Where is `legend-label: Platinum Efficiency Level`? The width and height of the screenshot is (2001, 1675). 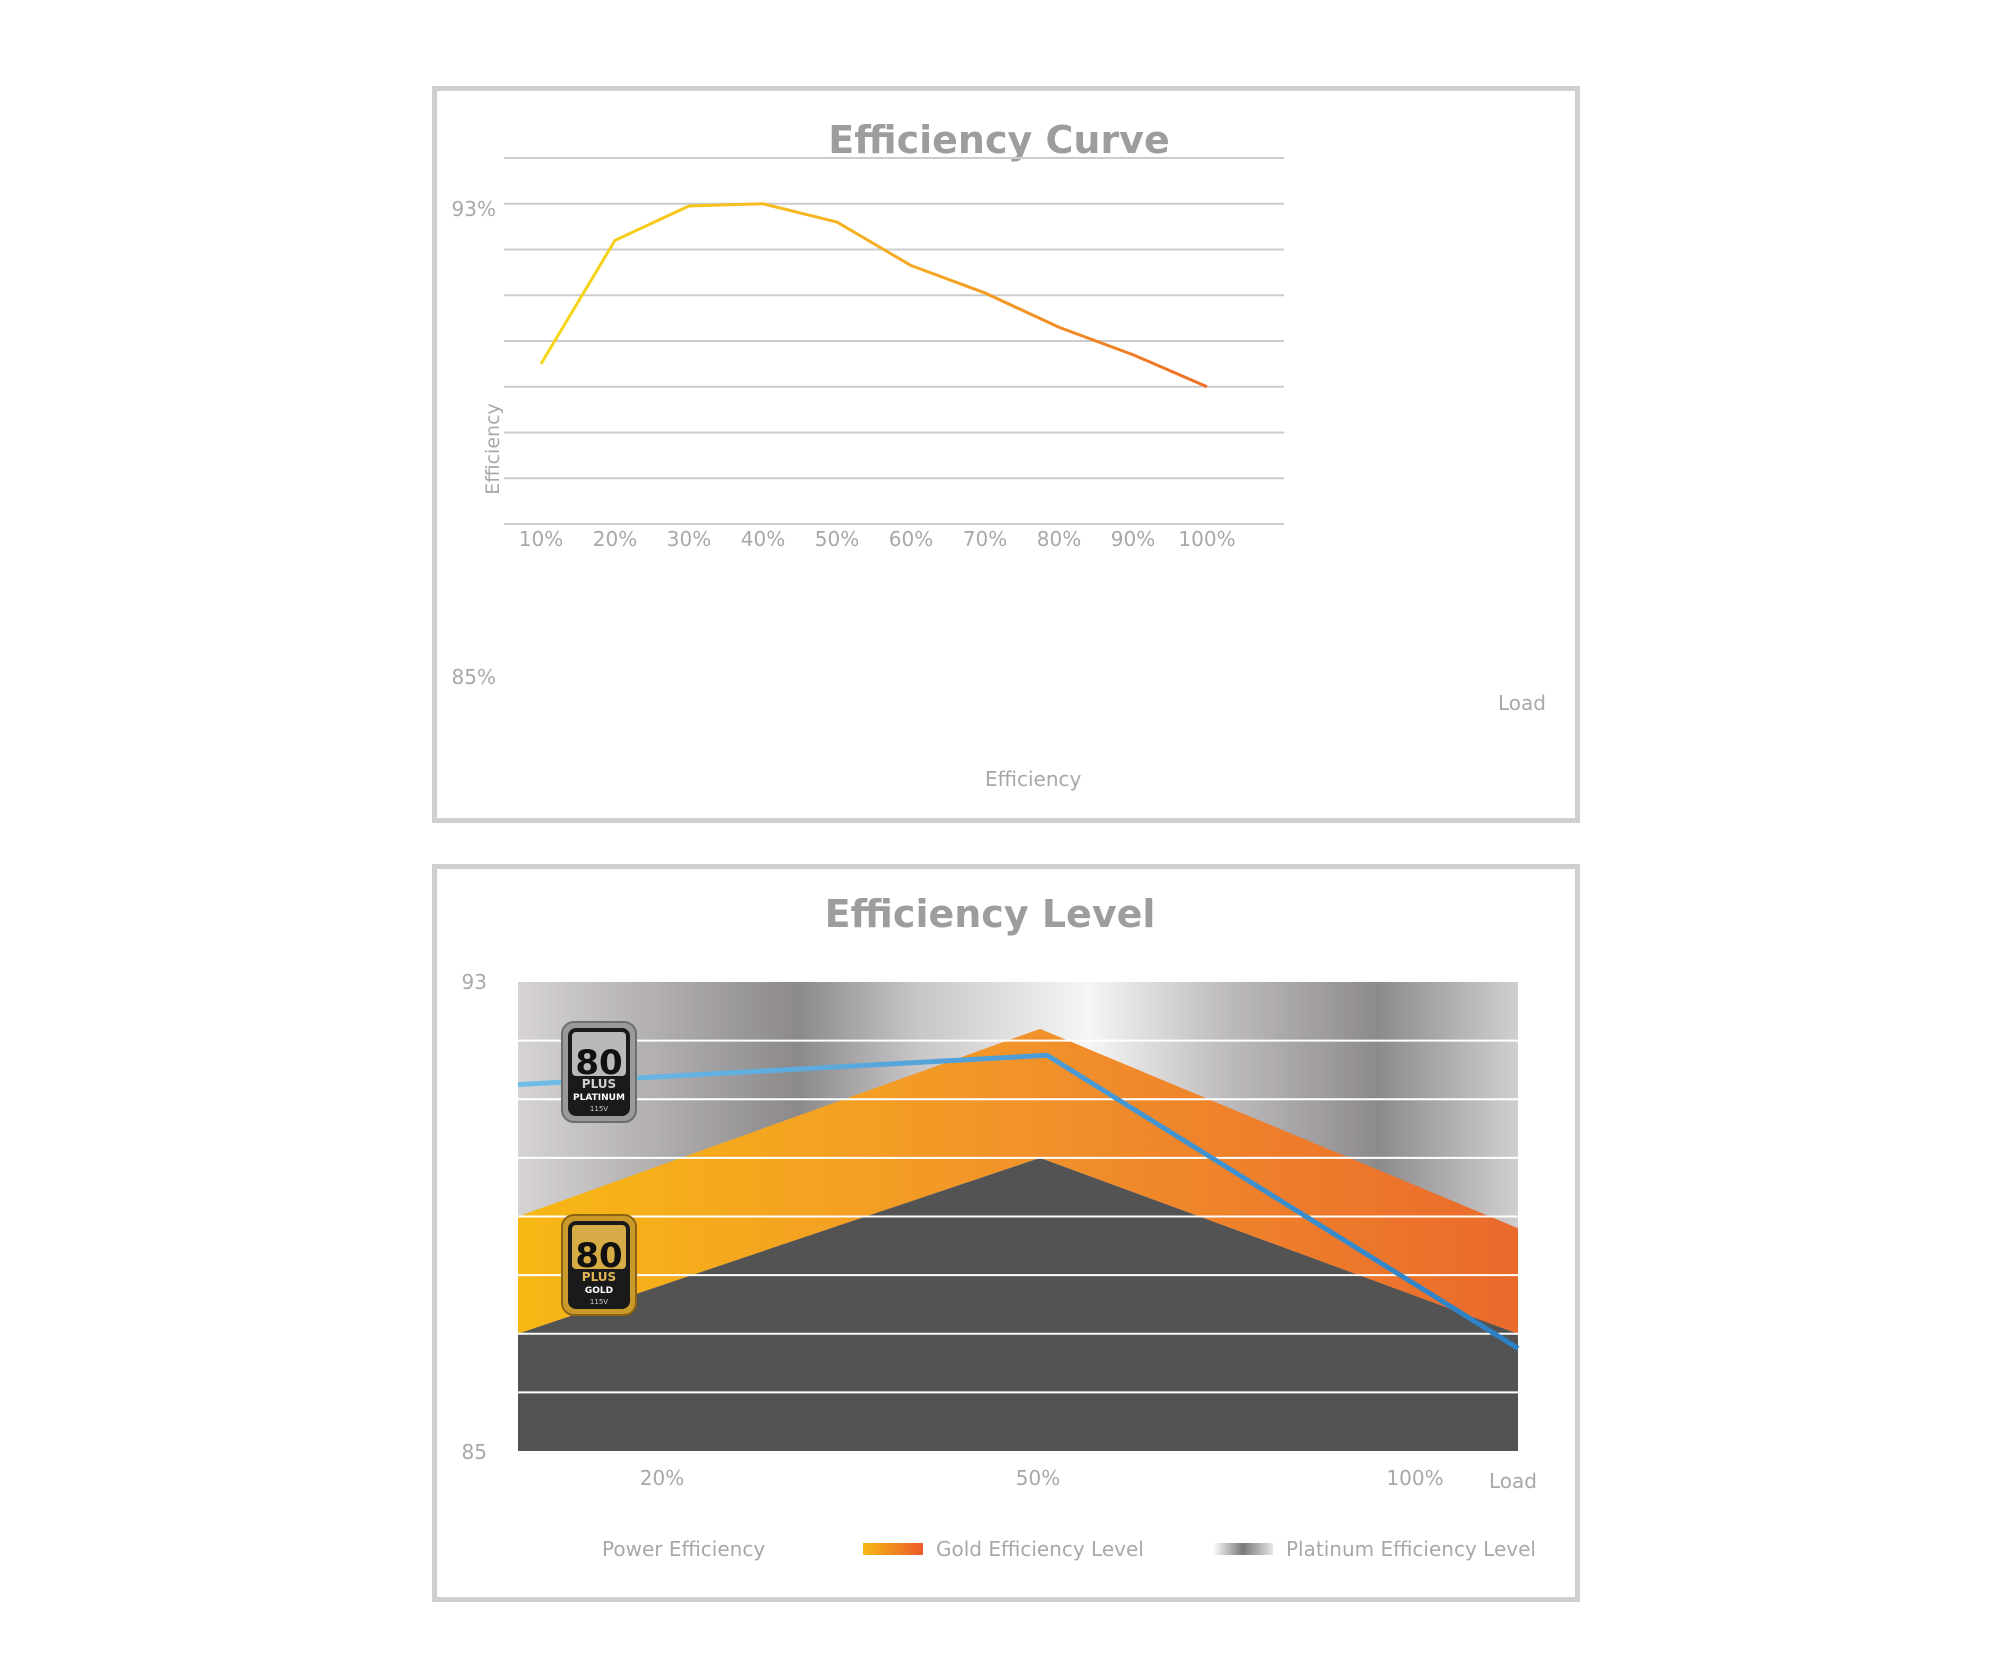
legend-label: Platinum Efficiency Level is located at coordinates (1411, 1549).